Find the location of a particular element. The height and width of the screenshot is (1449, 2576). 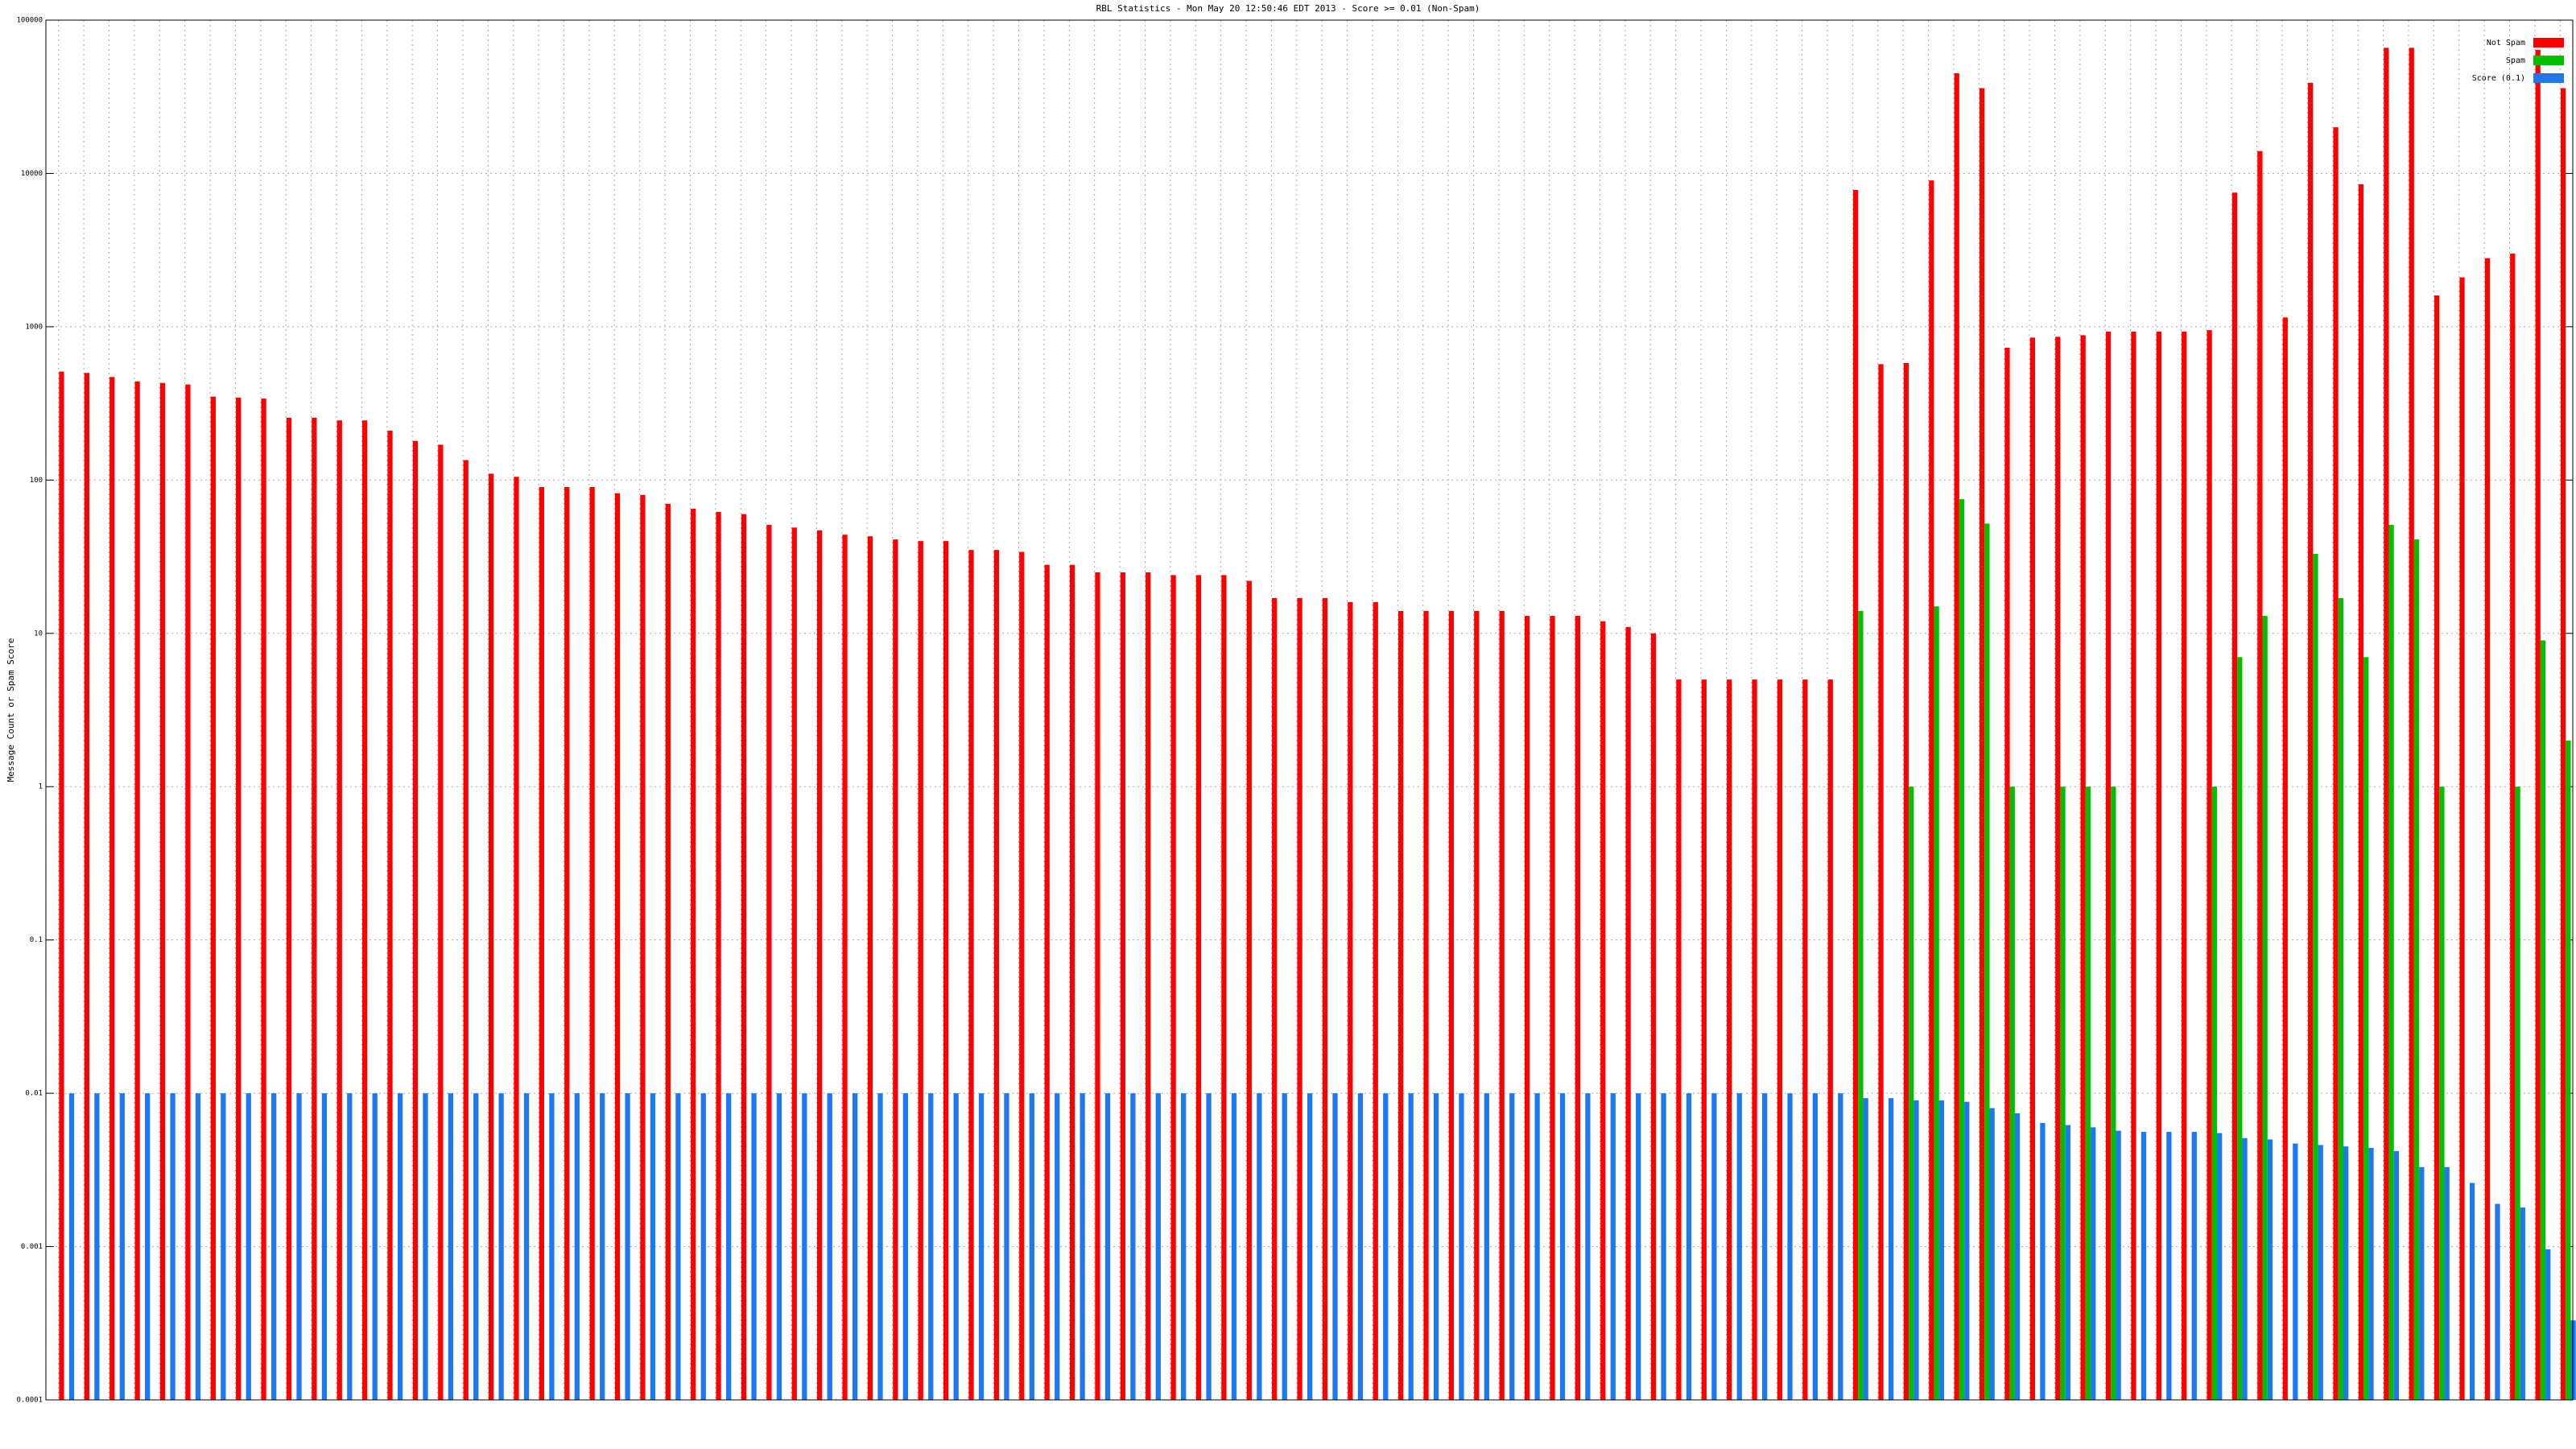

y-tick-label: 100 is located at coordinates (36, 481).